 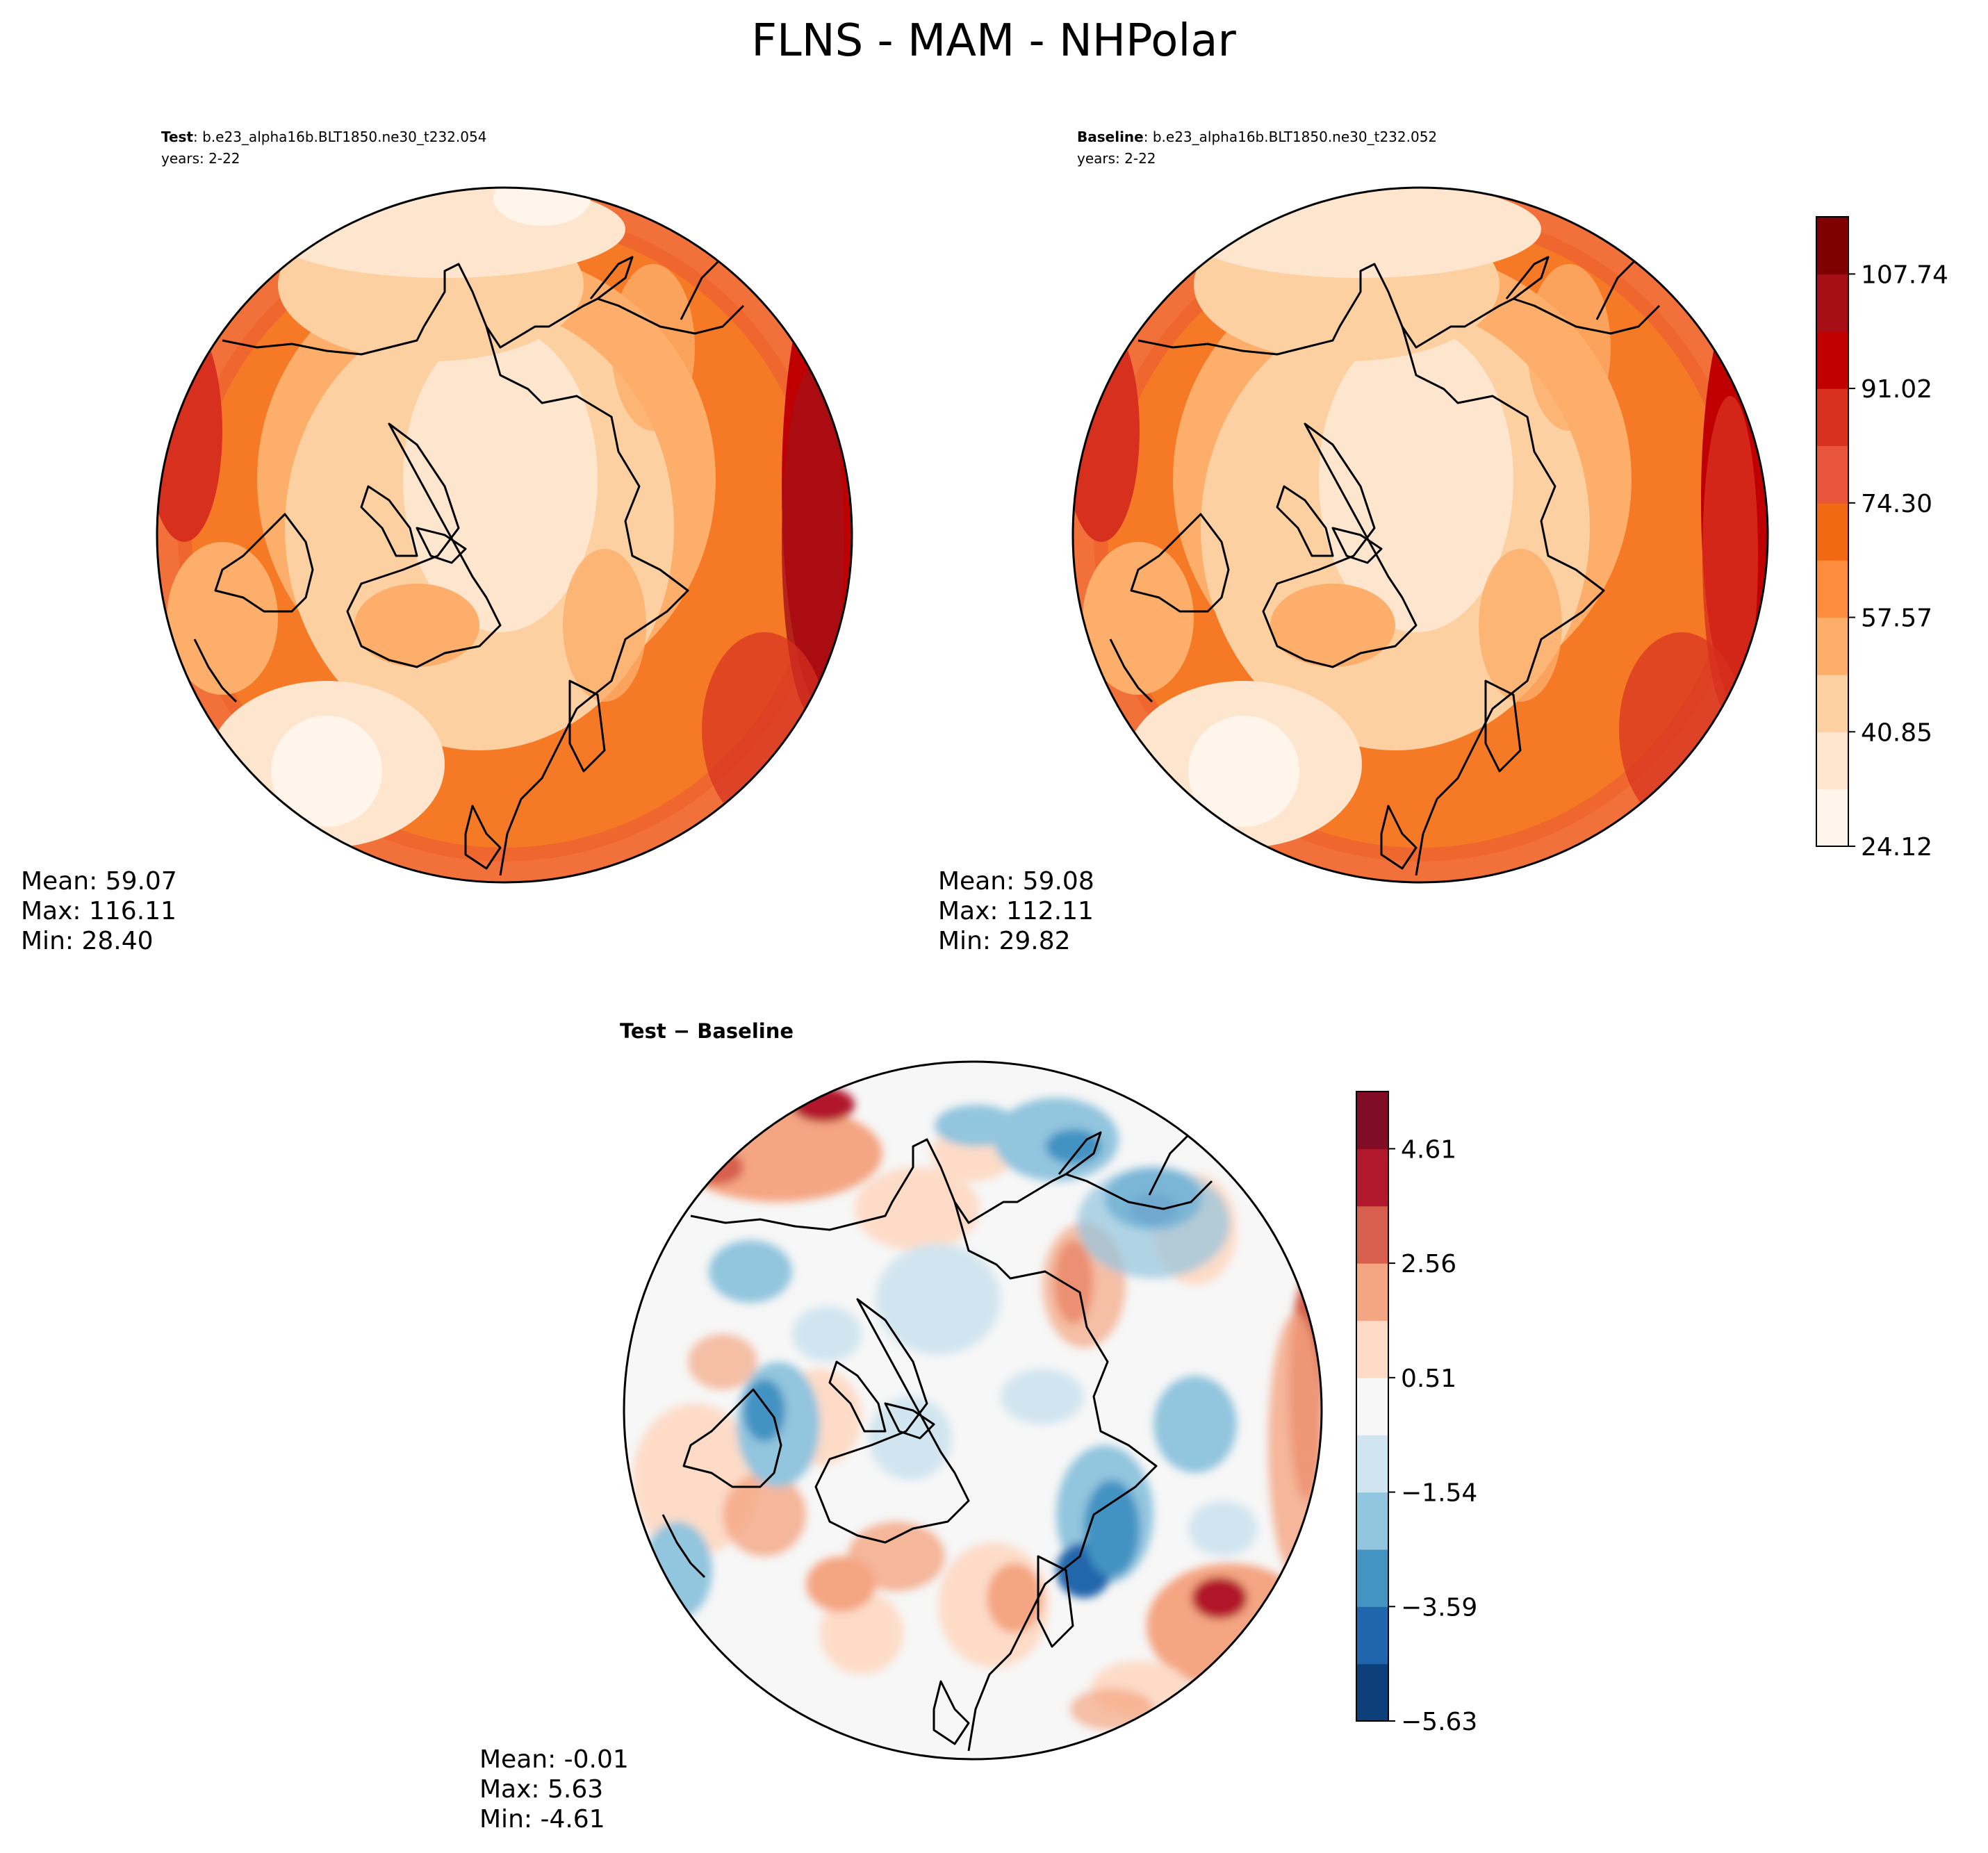 I want to click on difference-min: Min: -4.61, so click(x=542, y=1819).